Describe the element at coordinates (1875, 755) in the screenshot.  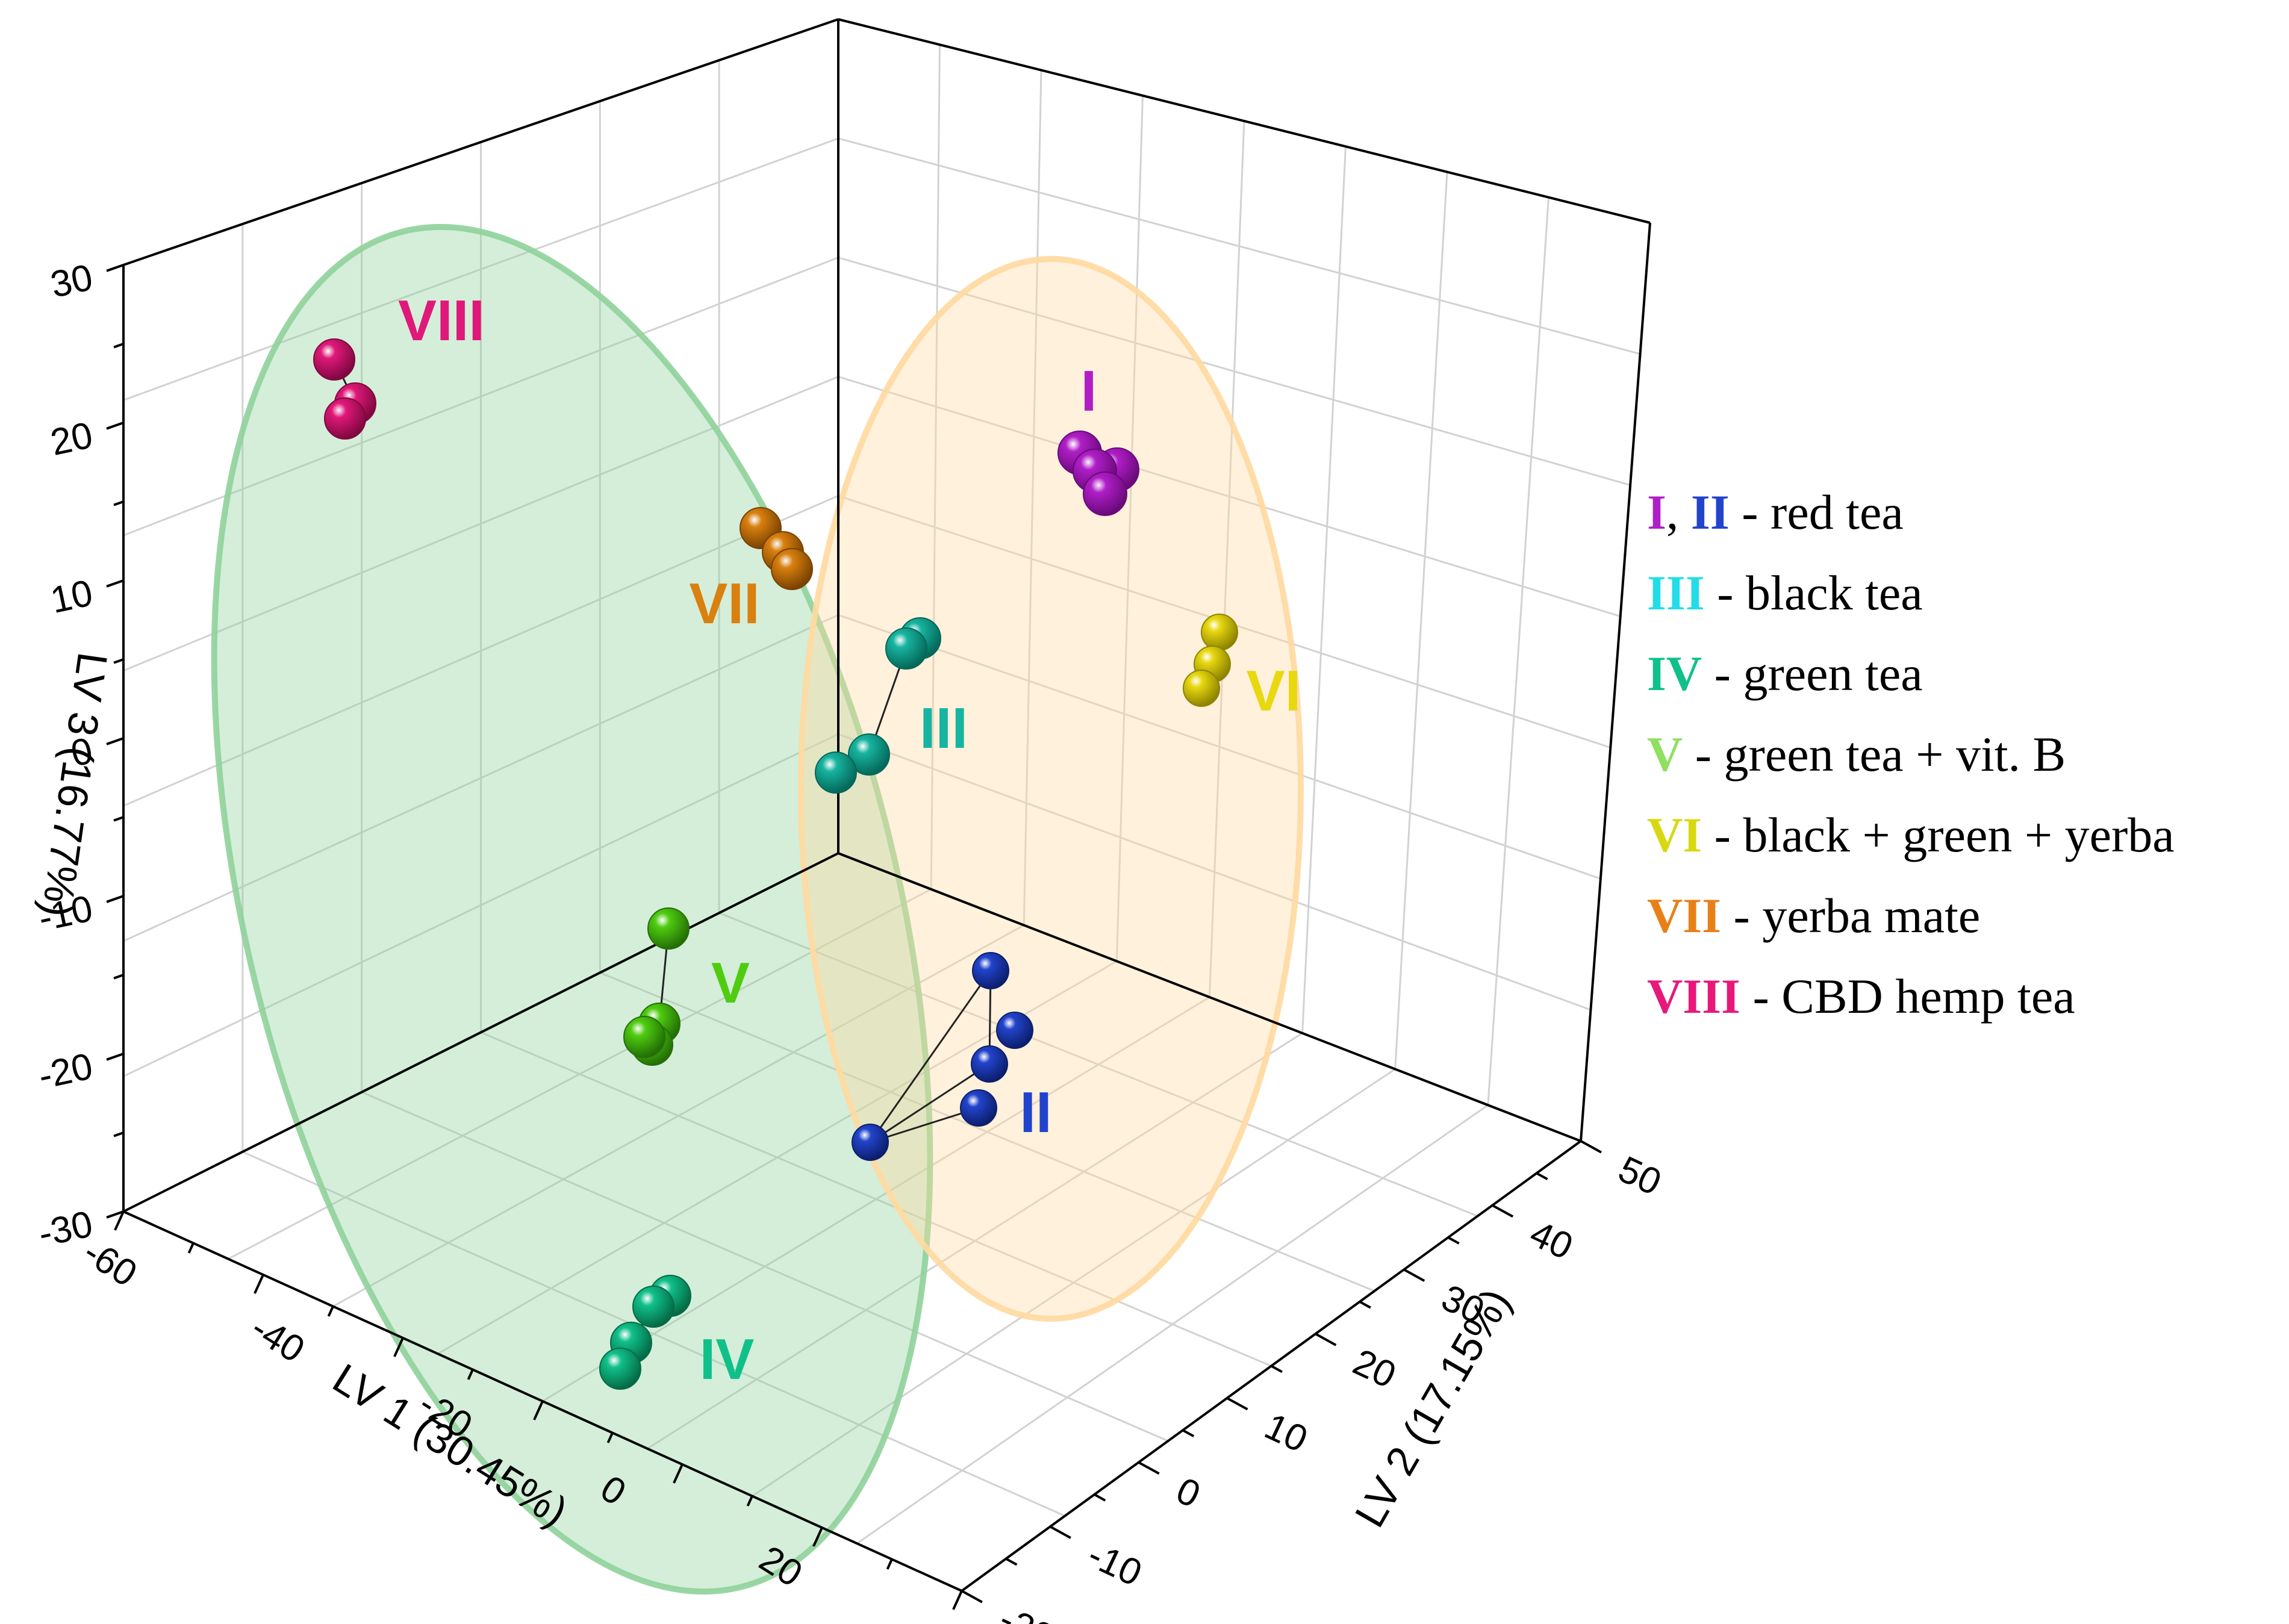
I see `legend-description: - green tea + vit. B` at that location.